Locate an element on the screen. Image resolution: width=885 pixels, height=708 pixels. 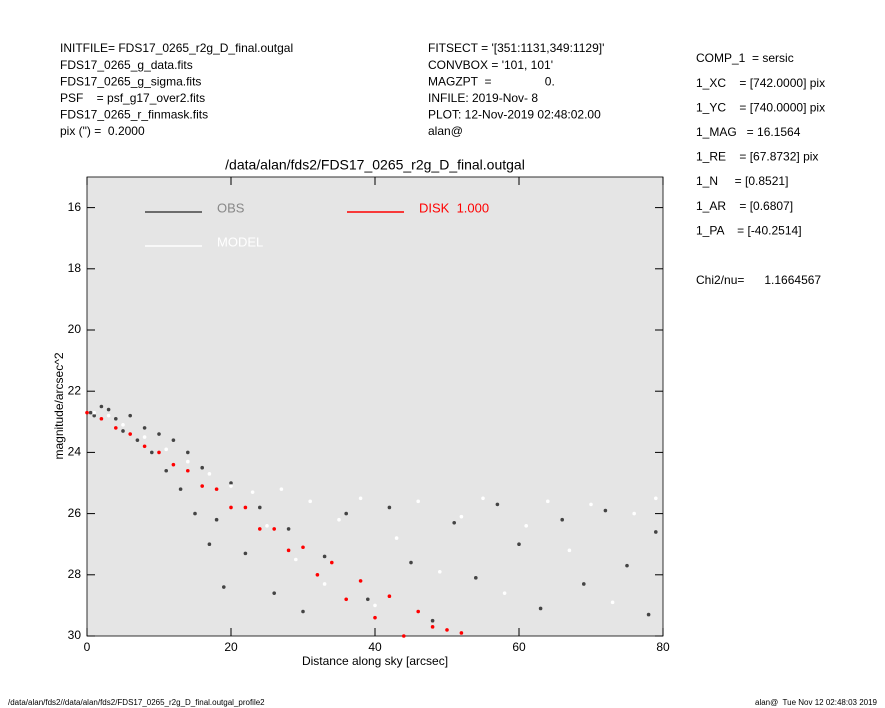
legend-label: DISK 1.000 is located at coordinates (454, 207).